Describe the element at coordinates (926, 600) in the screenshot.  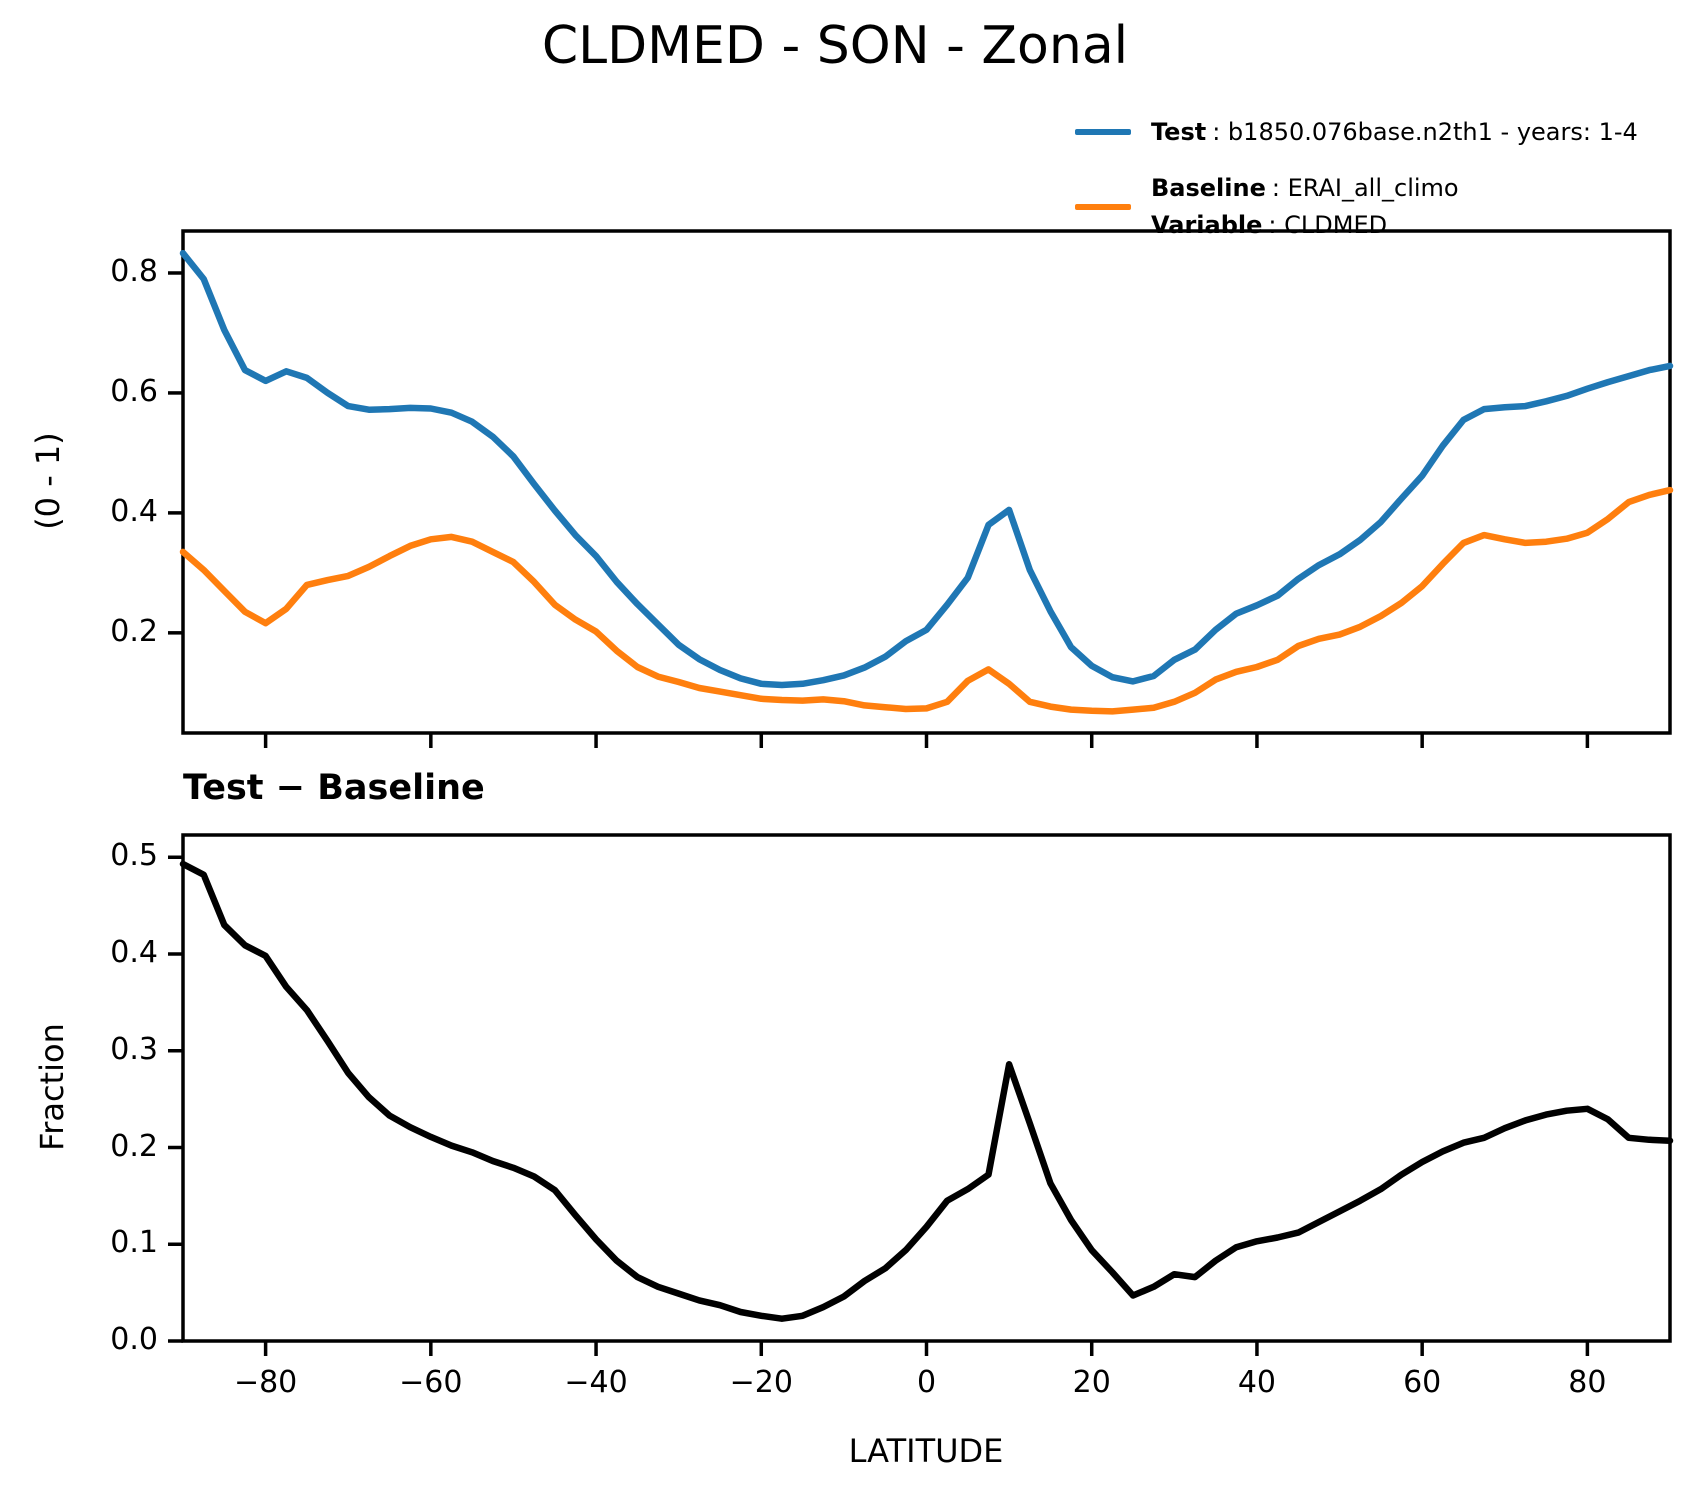
I see `baseline-line` at that location.